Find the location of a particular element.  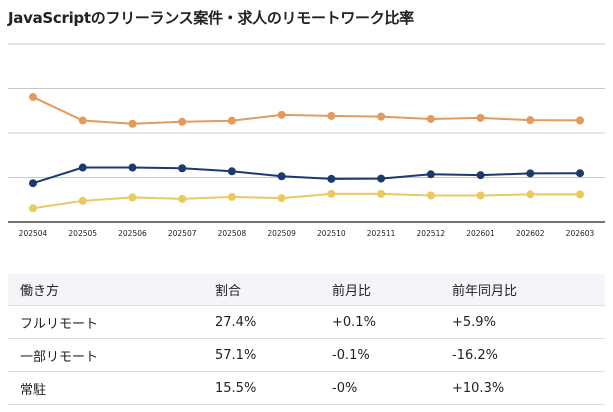

x-tick-label: 202603 is located at coordinates (580, 233).